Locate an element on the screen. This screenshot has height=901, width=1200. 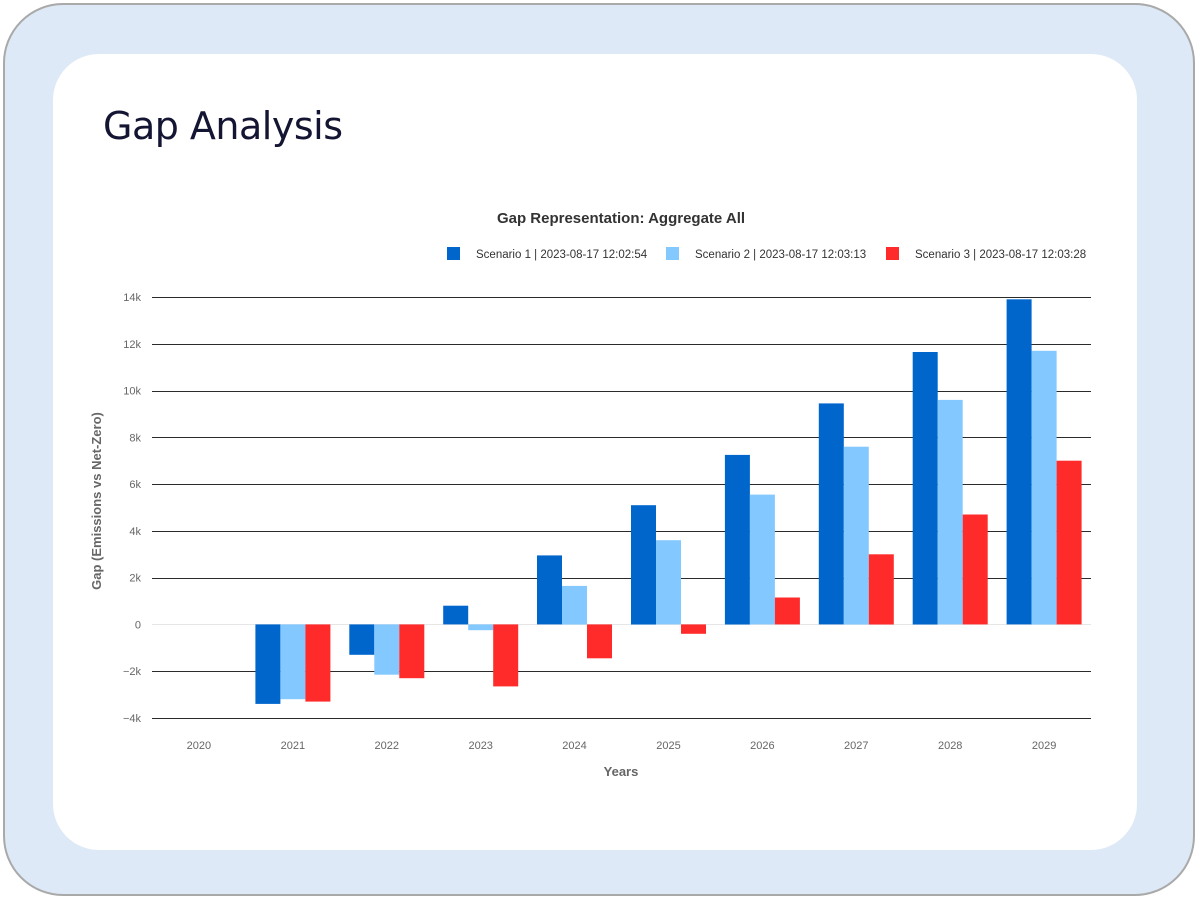
x-axis-ticks: 2020 2021 2022 2023 2024 2025 2026 2027 2028 2029 is located at coordinates (622, 746).